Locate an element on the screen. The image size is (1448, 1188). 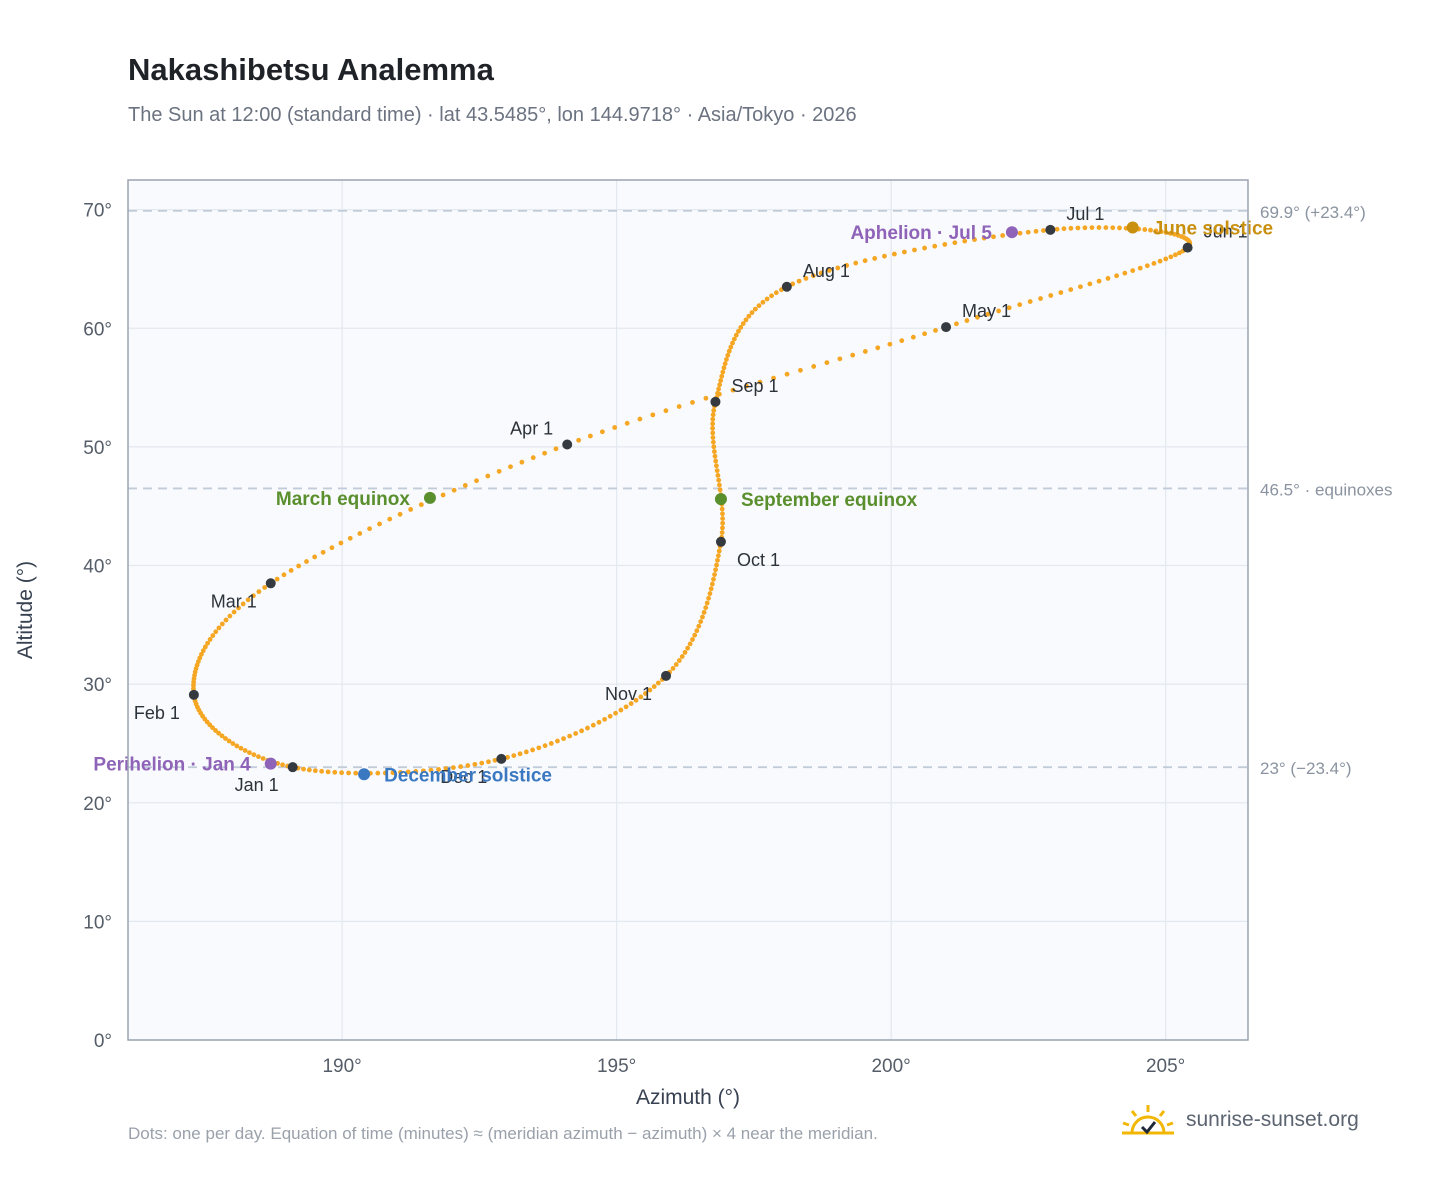
month-marker-label: Dec 1 is located at coordinates (463, 777).